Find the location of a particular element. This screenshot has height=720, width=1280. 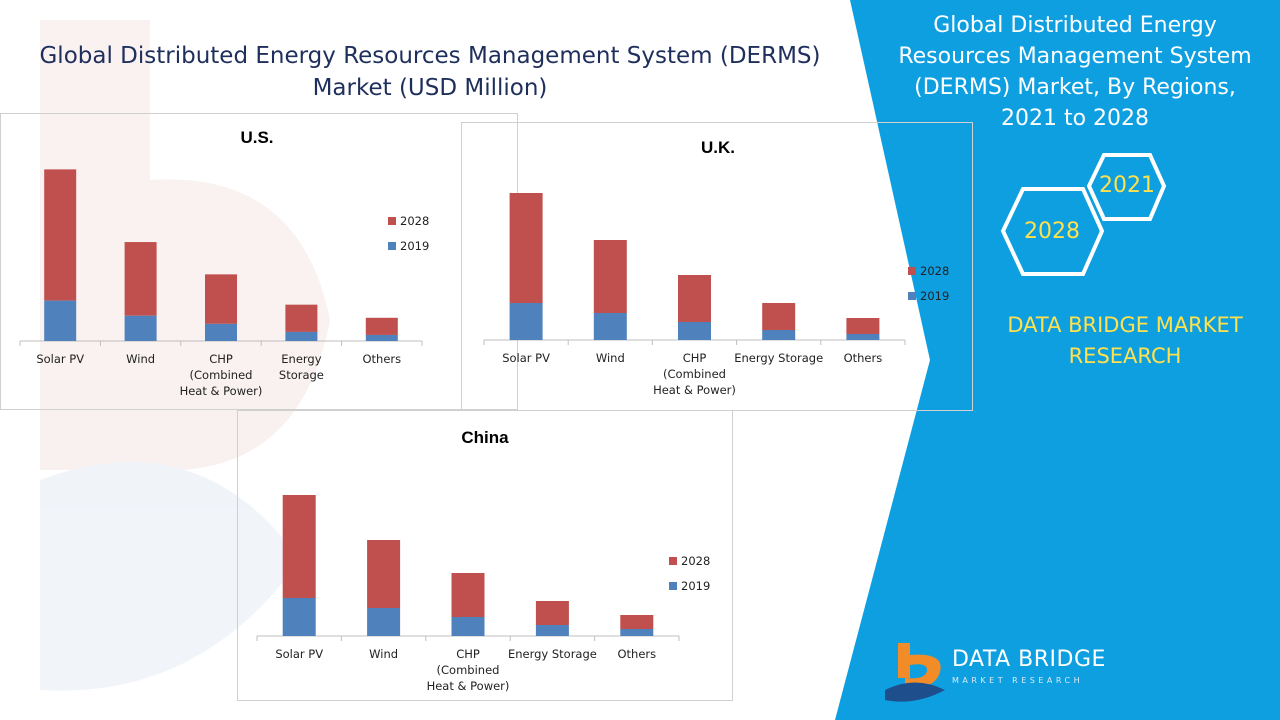

watermark-logo-shape is located at coordinates (185, 245).